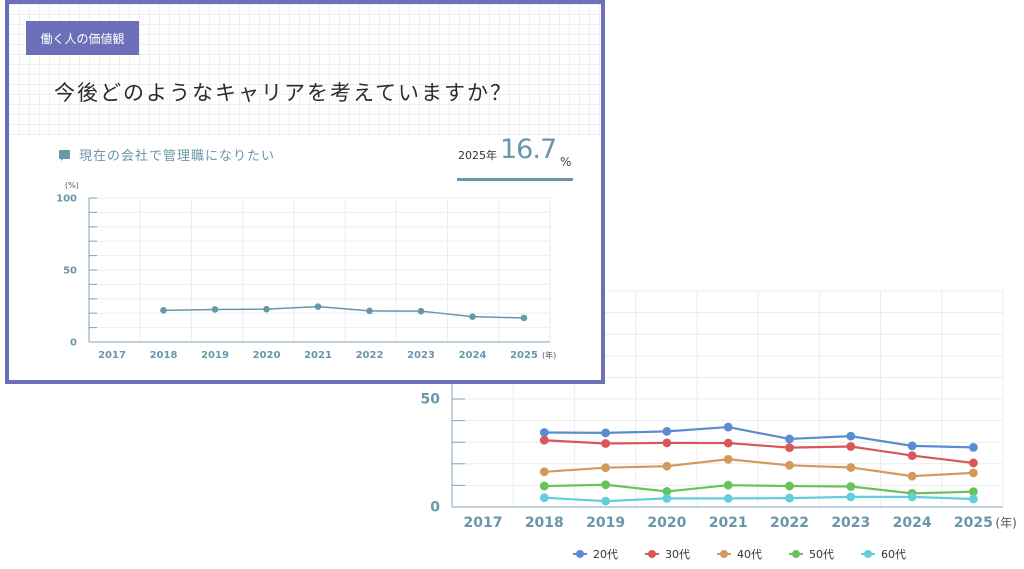  I want to click on metric-unit: %, so click(566, 162).